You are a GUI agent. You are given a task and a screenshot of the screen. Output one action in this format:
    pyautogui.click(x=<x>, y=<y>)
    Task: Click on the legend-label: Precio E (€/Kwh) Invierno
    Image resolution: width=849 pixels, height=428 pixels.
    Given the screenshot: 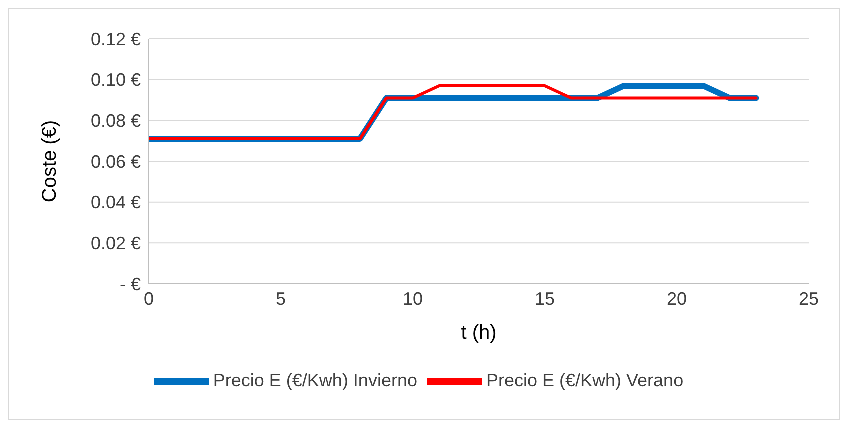 What is the action you would take?
    pyautogui.click(x=315, y=380)
    